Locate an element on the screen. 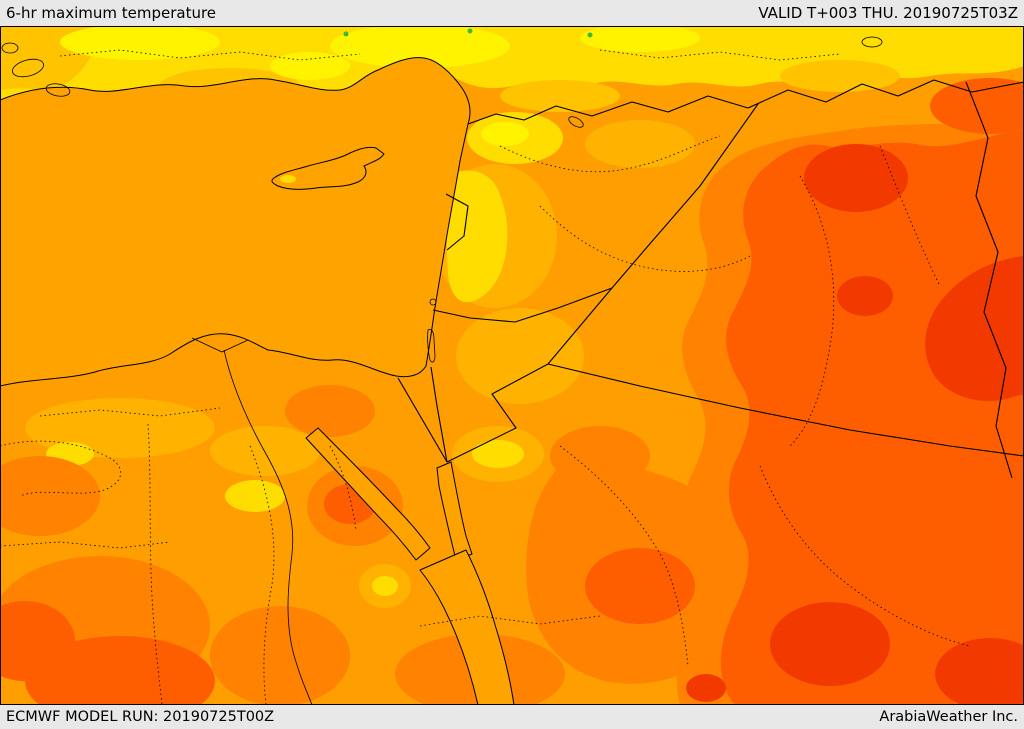  rivers is located at coordinates (252, 521).